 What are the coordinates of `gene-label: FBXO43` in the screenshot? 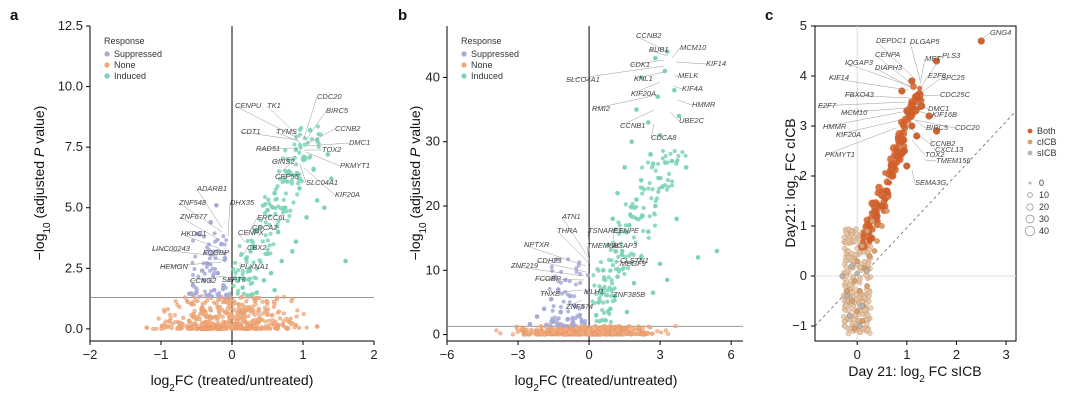 It's located at (860, 94).